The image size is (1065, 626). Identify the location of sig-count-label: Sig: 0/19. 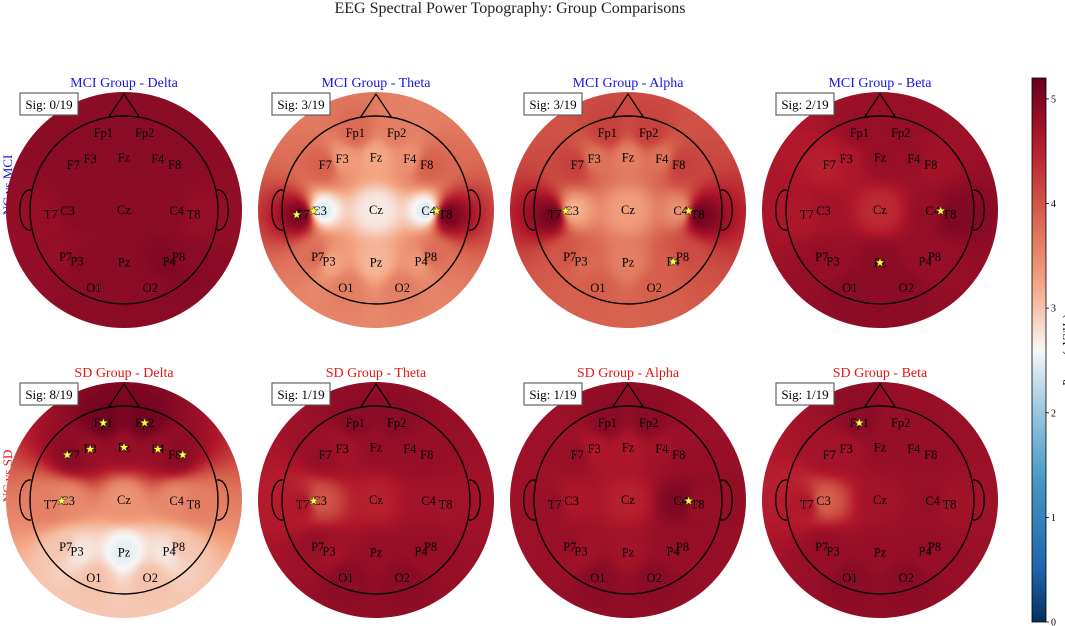
(48, 104).